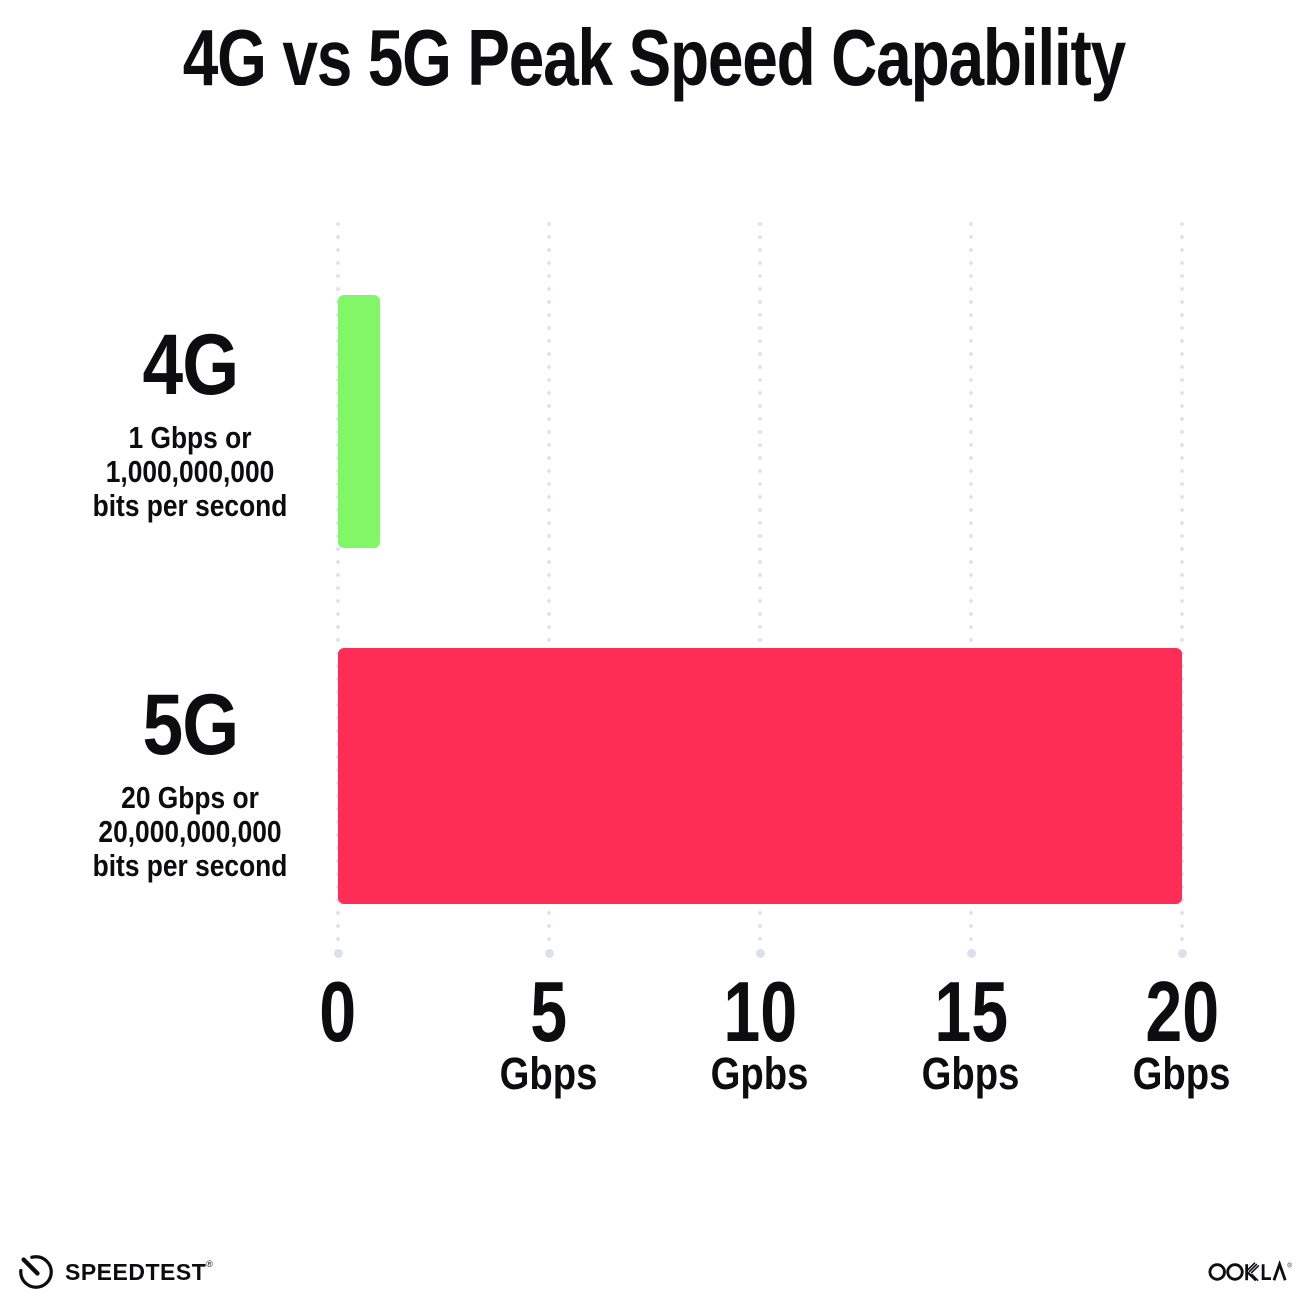 This screenshot has width=1308, height=1315. What do you see at coordinates (190, 437) in the screenshot?
I see `sublabel-line: 1 Gbps or` at bounding box center [190, 437].